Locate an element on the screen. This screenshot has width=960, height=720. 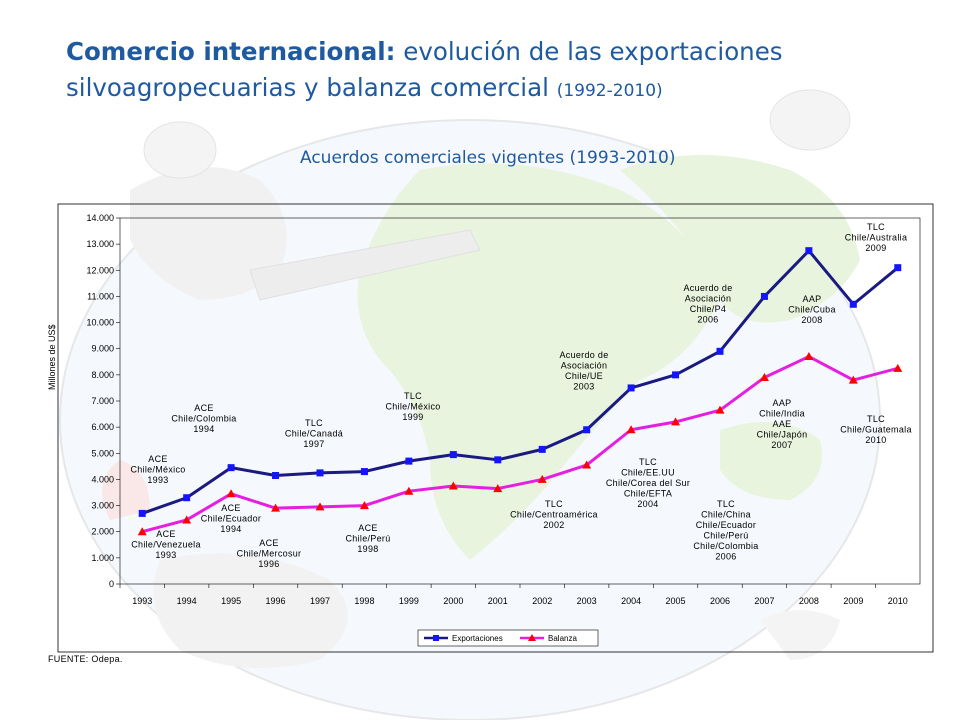
y-tick-label: 6.000 is located at coordinates (102, 427).